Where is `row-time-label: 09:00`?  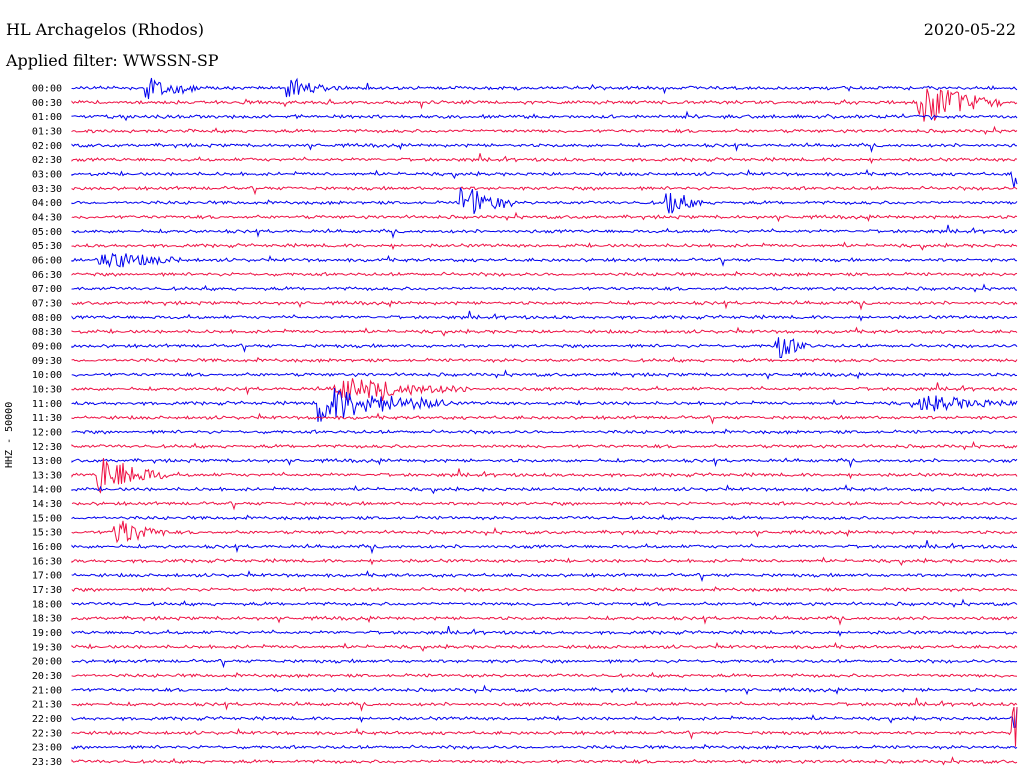
row-time-label: 09:00 is located at coordinates (47, 346).